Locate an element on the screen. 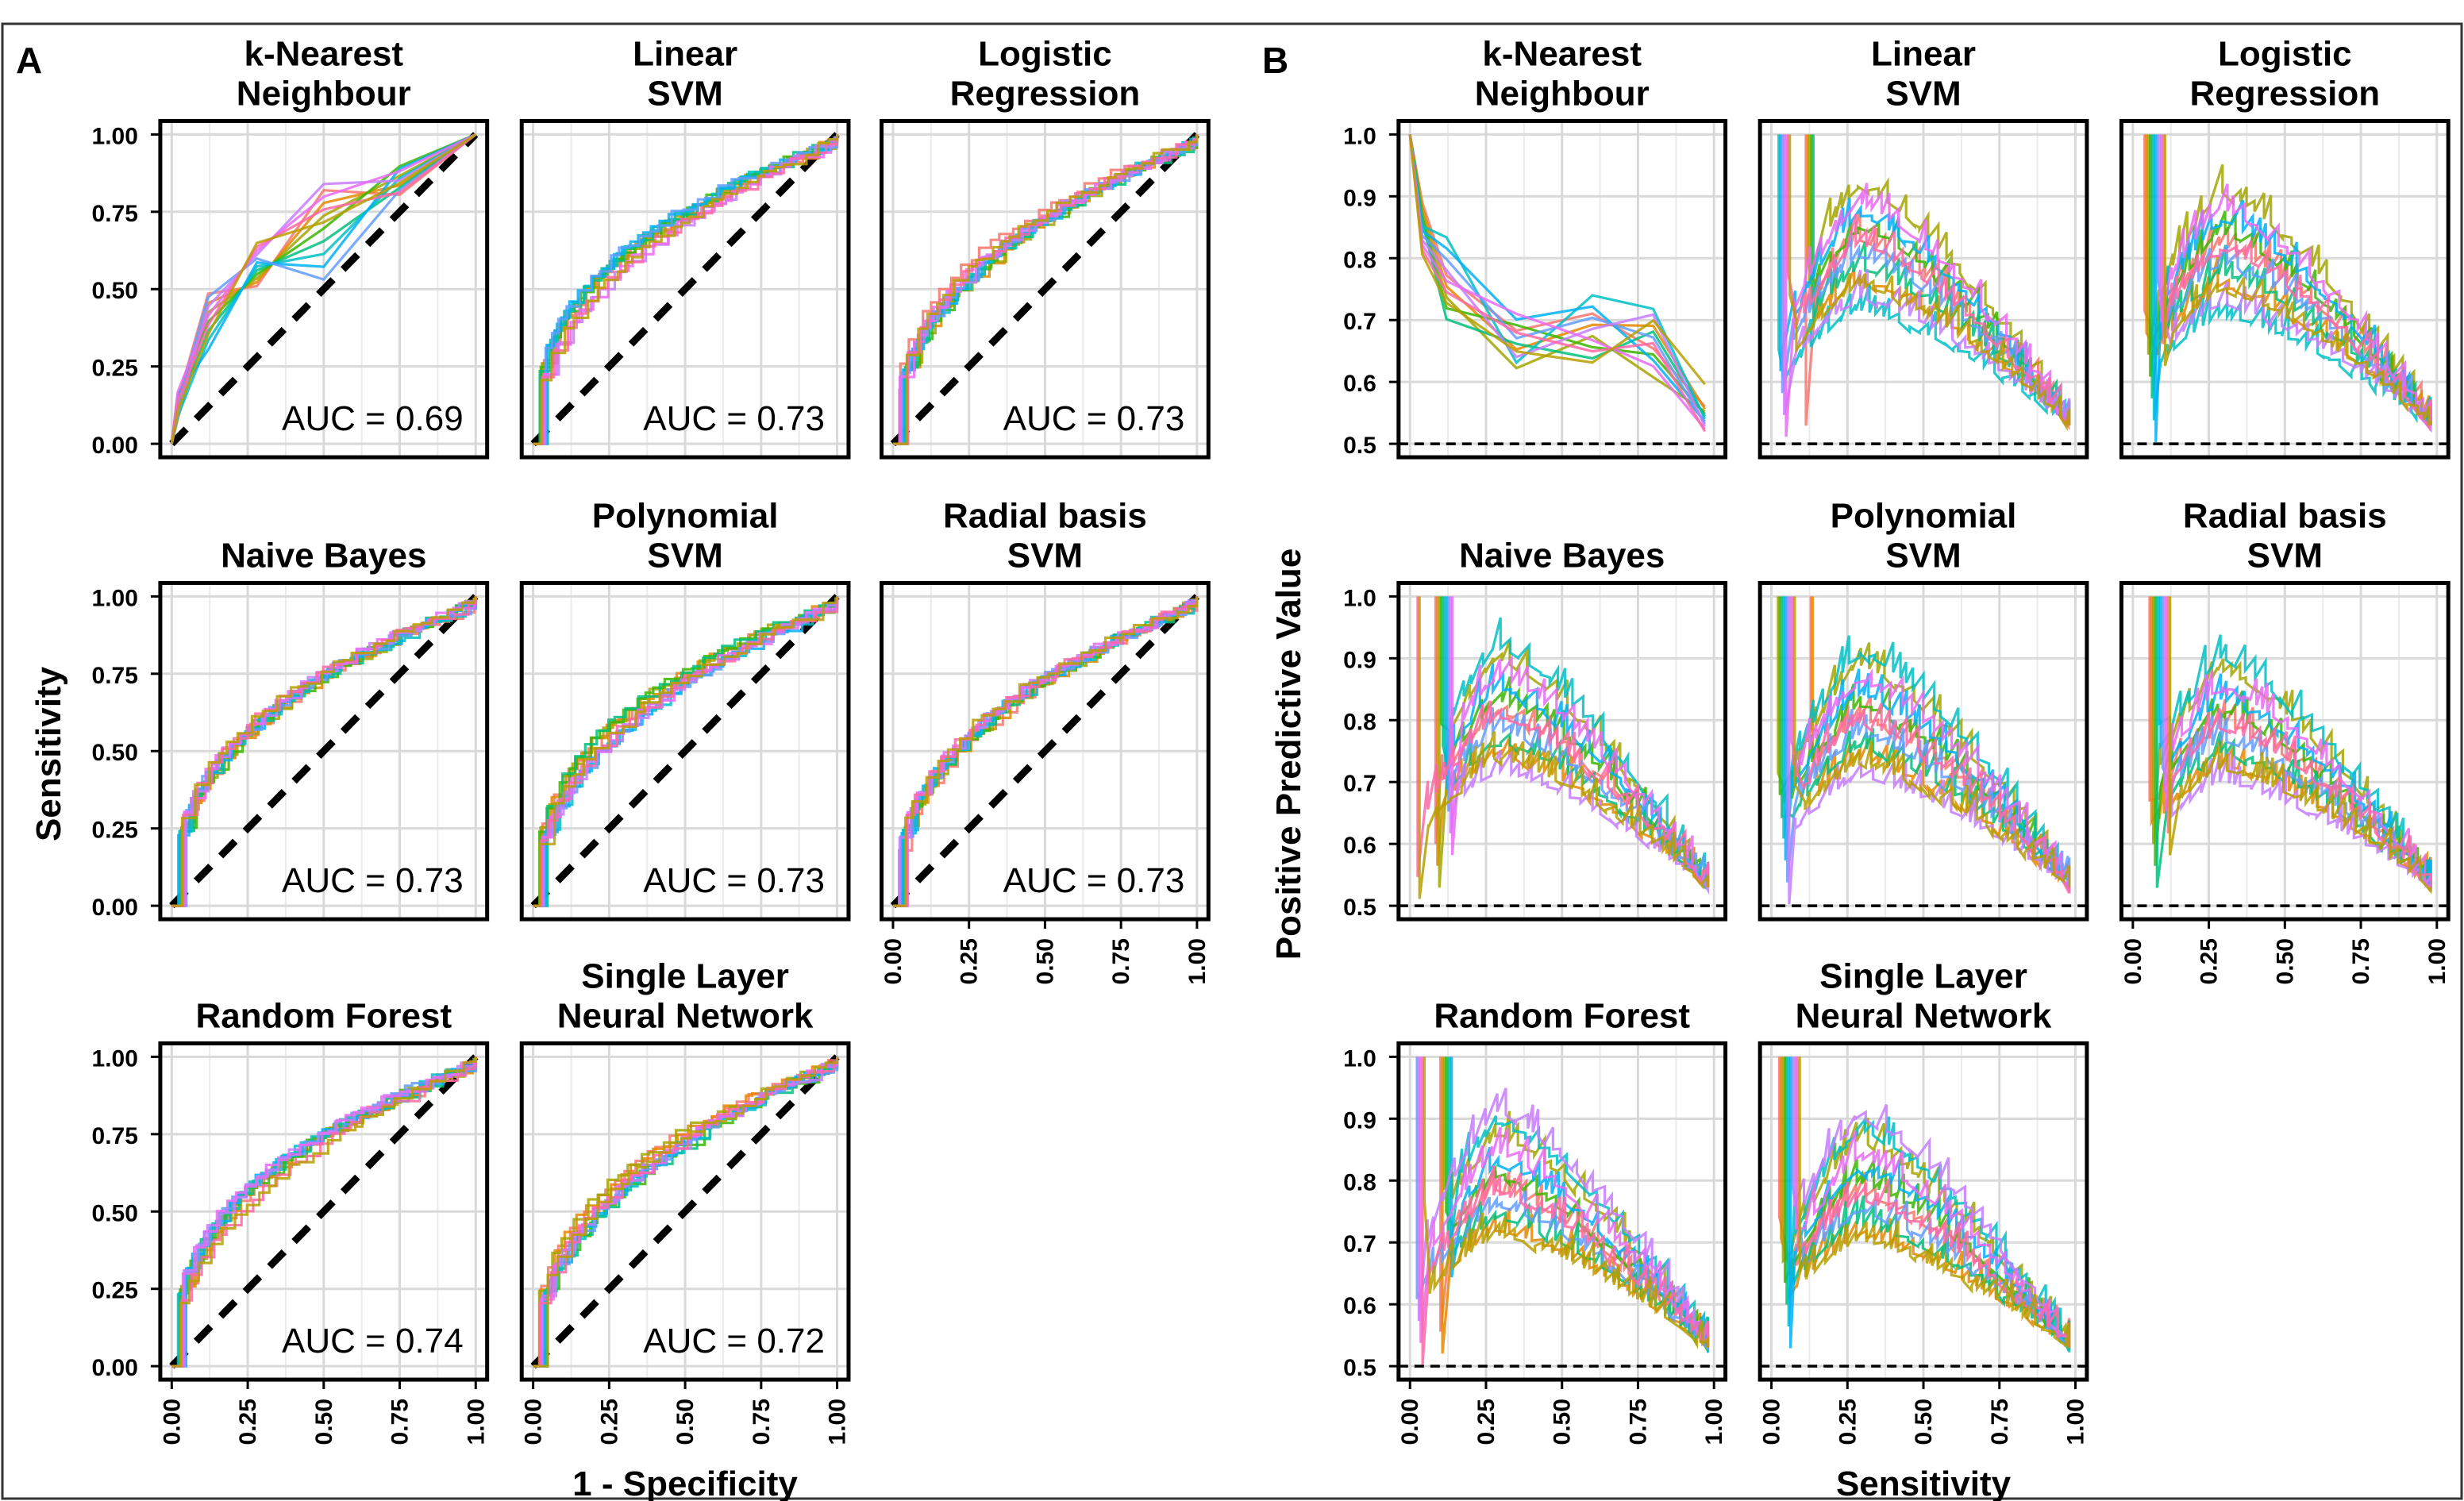 This screenshot has height=1501, width=2464. panel-label-a: A is located at coordinates (29, 61).